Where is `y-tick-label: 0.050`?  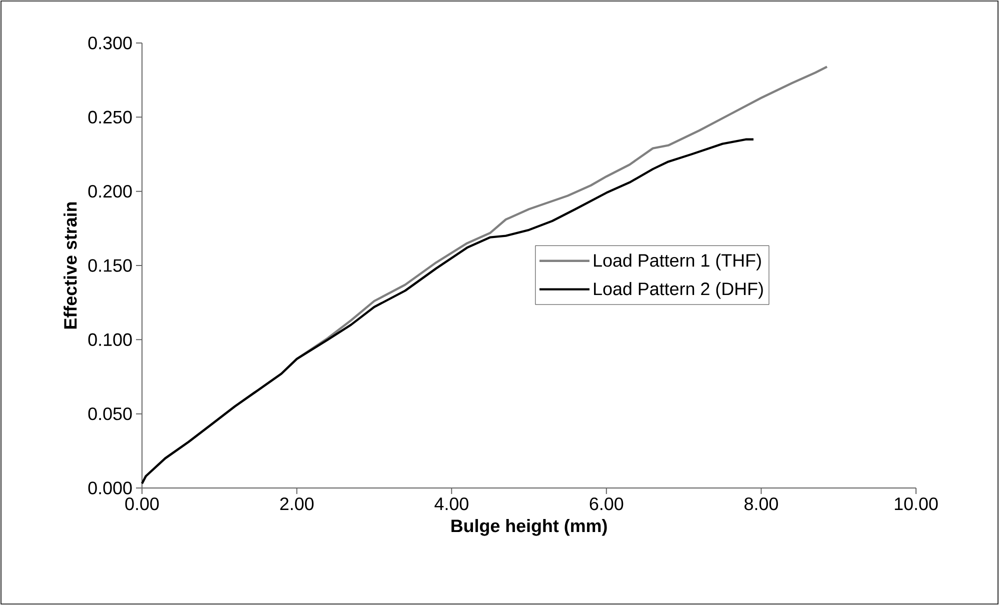
y-tick-label: 0.050 is located at coordinates (110, 413).